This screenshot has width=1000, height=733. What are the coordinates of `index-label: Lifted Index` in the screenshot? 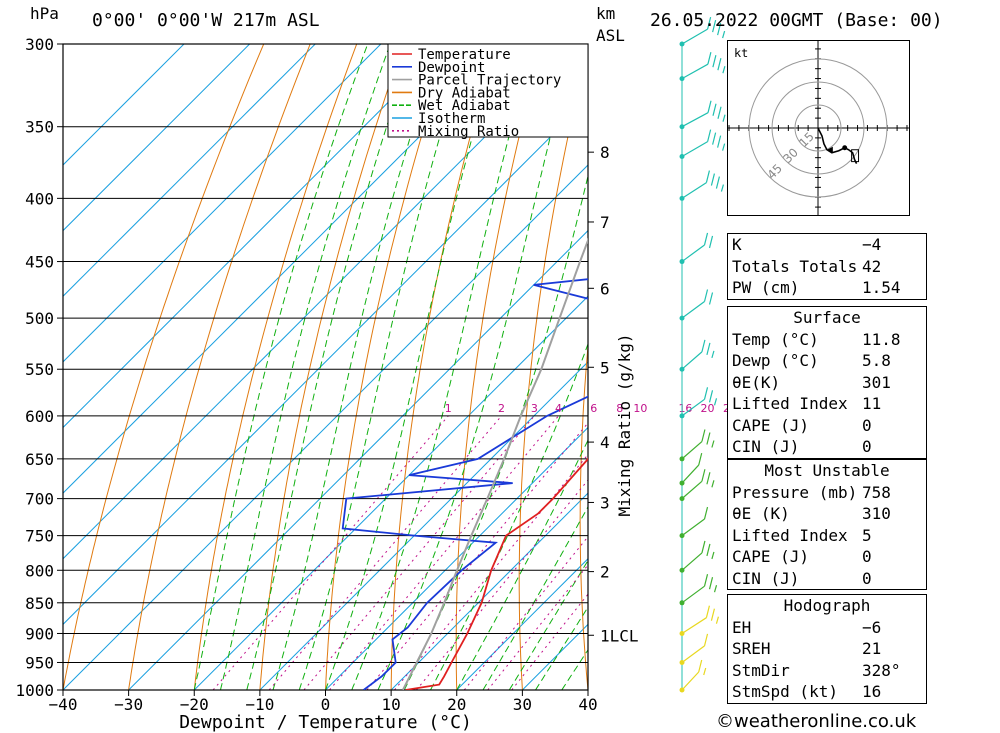 It's located at (790, 403).